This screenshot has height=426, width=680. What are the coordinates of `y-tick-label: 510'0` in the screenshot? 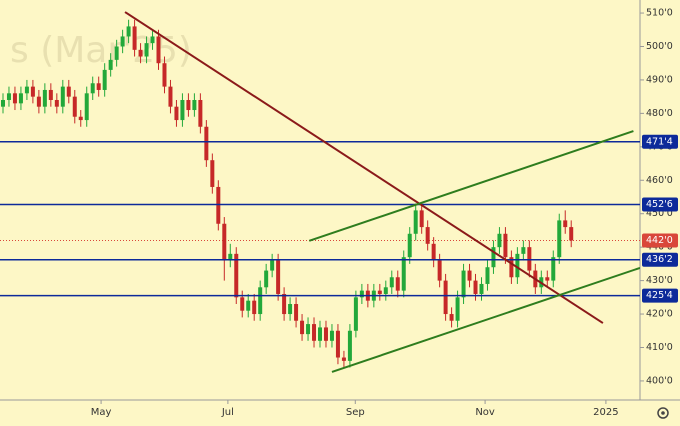 It's located at (659, 13).